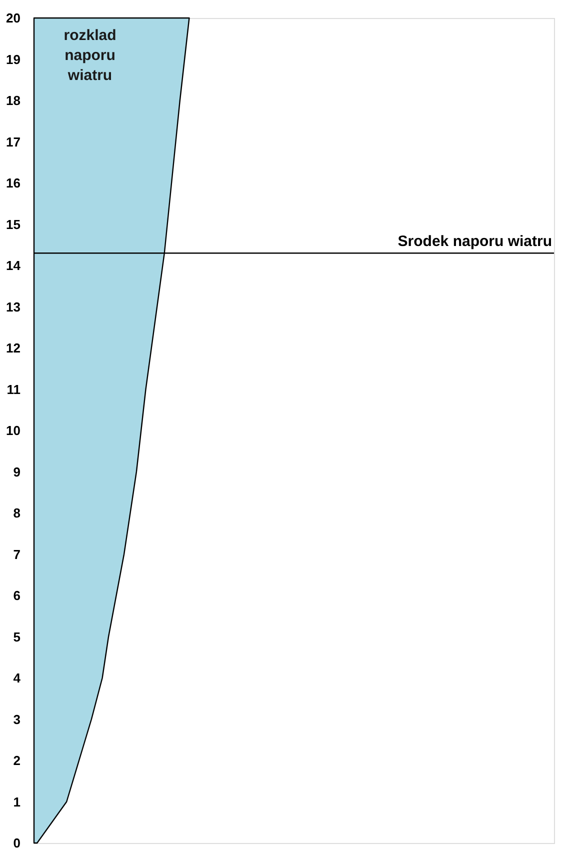 This screenshot has width=573, height=855. Describe the element at coordinates (13, 18) in the screenshot. I see `y-tick-label: 20` at that location.